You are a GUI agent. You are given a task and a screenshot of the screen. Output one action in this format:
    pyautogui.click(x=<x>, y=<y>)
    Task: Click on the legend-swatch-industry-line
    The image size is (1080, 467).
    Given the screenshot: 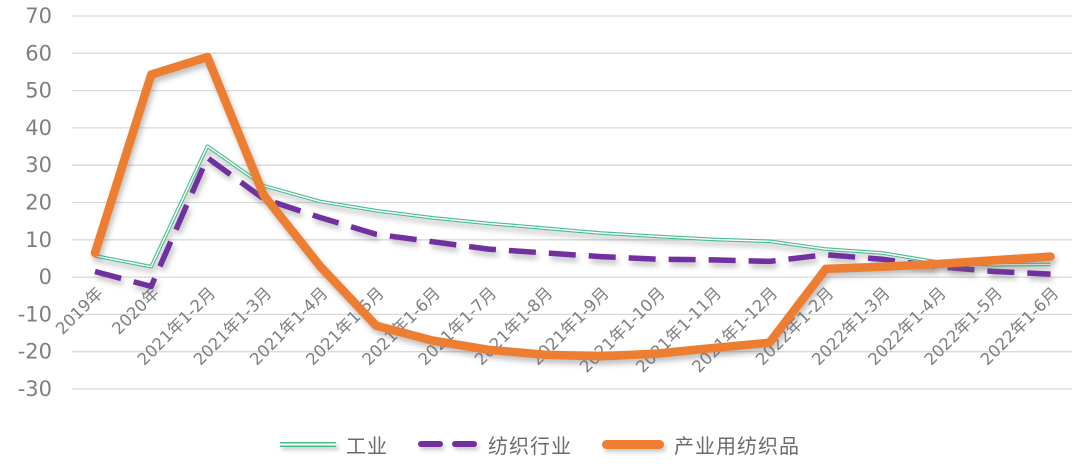 What is the action you would take?
    pyautogui.click(x=308, y=444)
    